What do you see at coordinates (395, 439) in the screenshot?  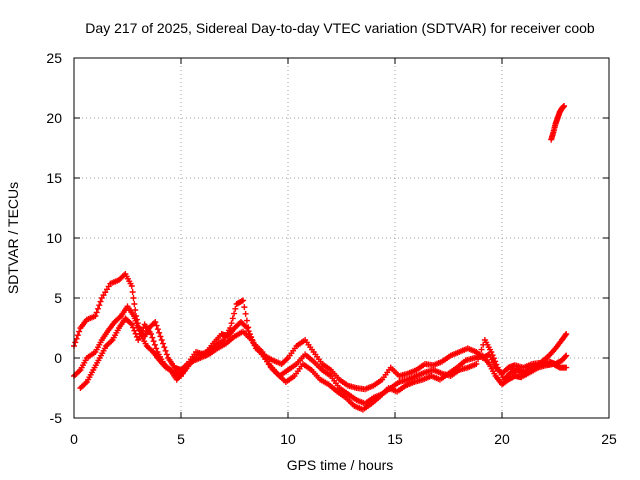 I see `x-tick-label: 15` at bounding box center [395, 439].